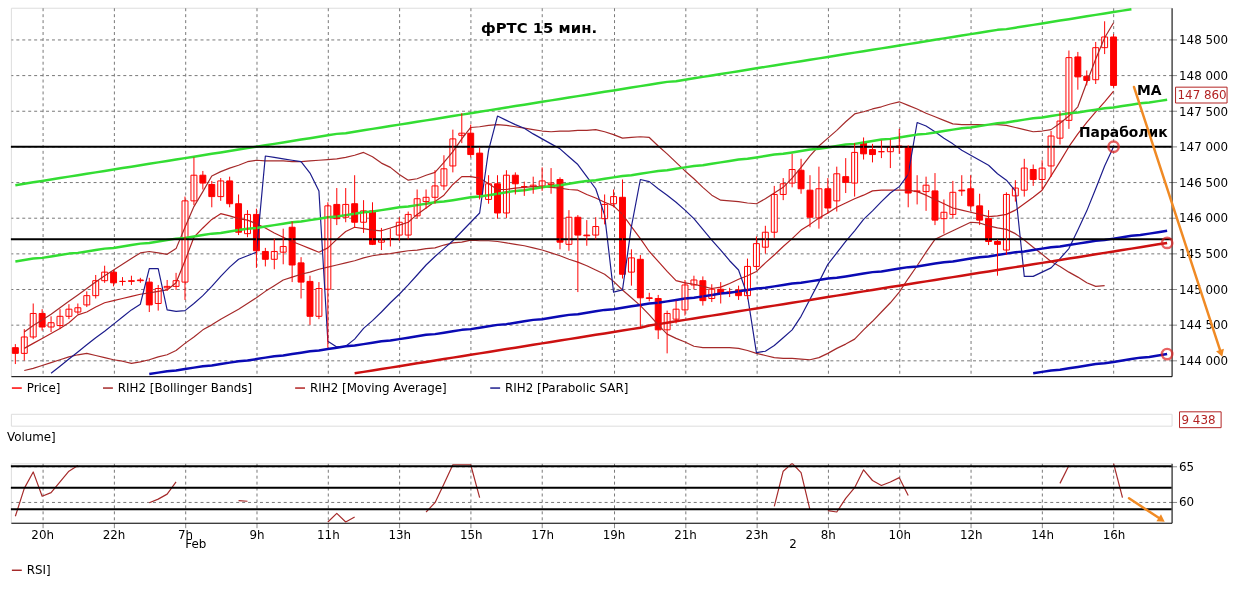  I want to click on x-tick-label: 19h, so click(614, 535).